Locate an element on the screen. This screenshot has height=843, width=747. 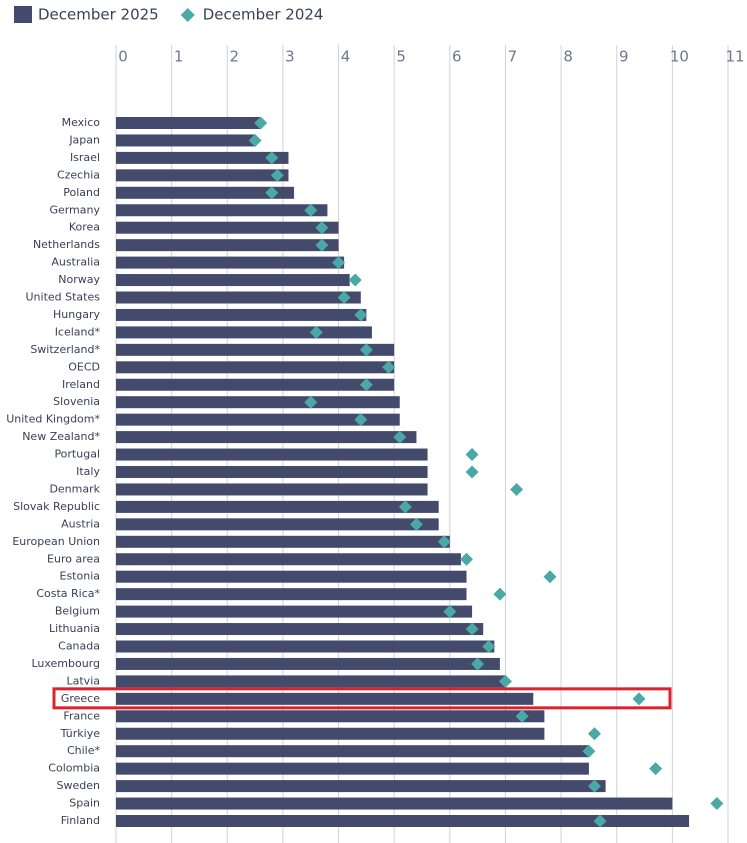
y-tick-label: Sweden is located at coordinates (78, 785).